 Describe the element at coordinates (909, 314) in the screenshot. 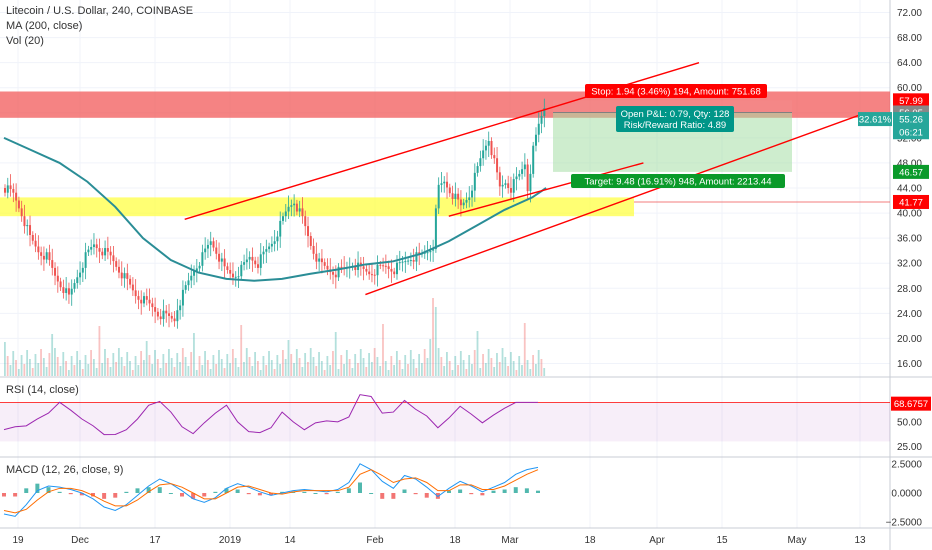

I see `price-tick-label: 24.00` at that location.